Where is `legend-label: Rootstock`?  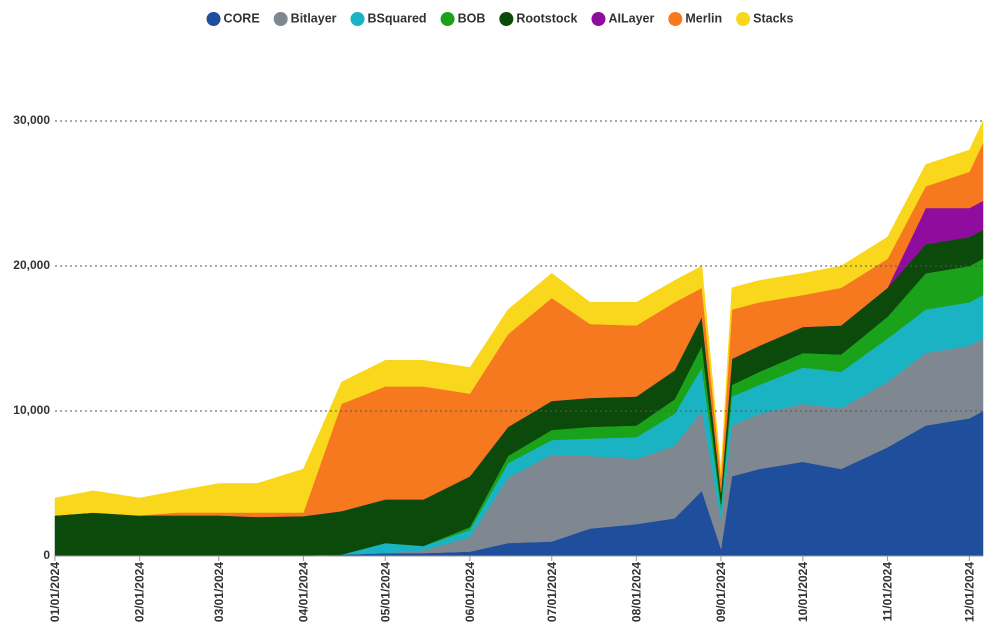
legend-label: Rootstock is located at coordinates (546, 18).